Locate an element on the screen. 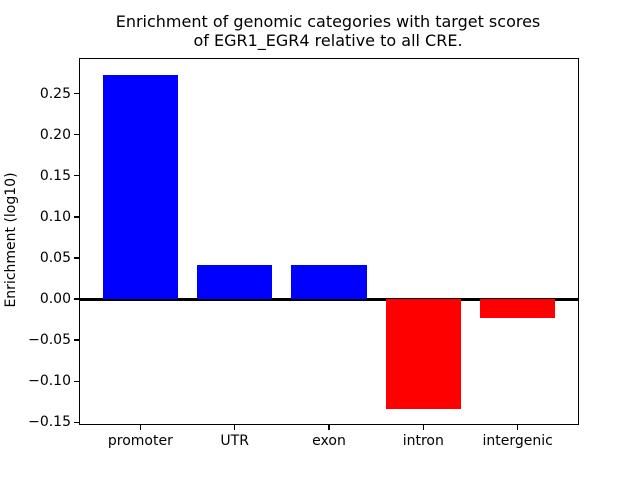 The width and height of the screenshot is (640, 480). bar-intron is located at coordinates (423, 354).